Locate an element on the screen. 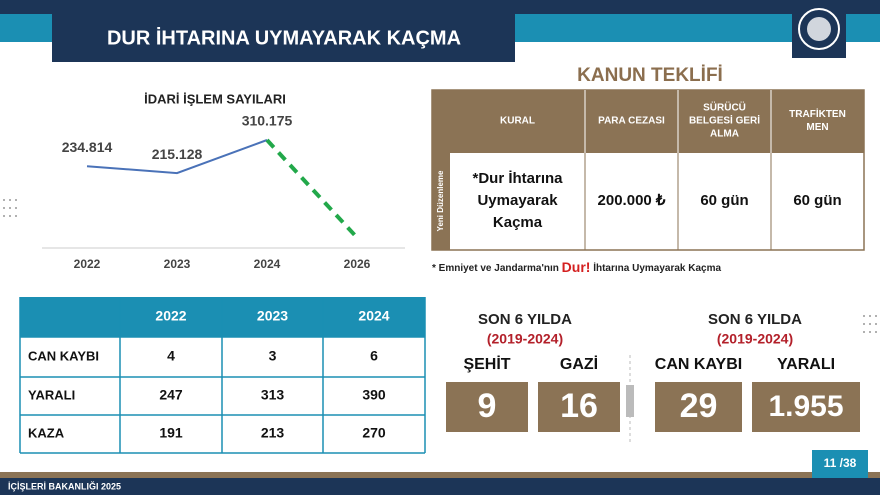 Image resolution: width=880 pixels, height=495 pixels. row-label: KAZA is located at coordinates (46, 432).